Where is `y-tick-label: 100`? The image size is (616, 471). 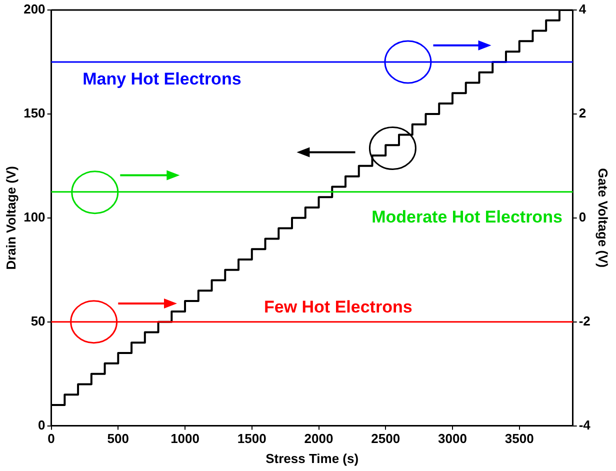 y-tick-label: 100 is located at coordinates (35, 216).